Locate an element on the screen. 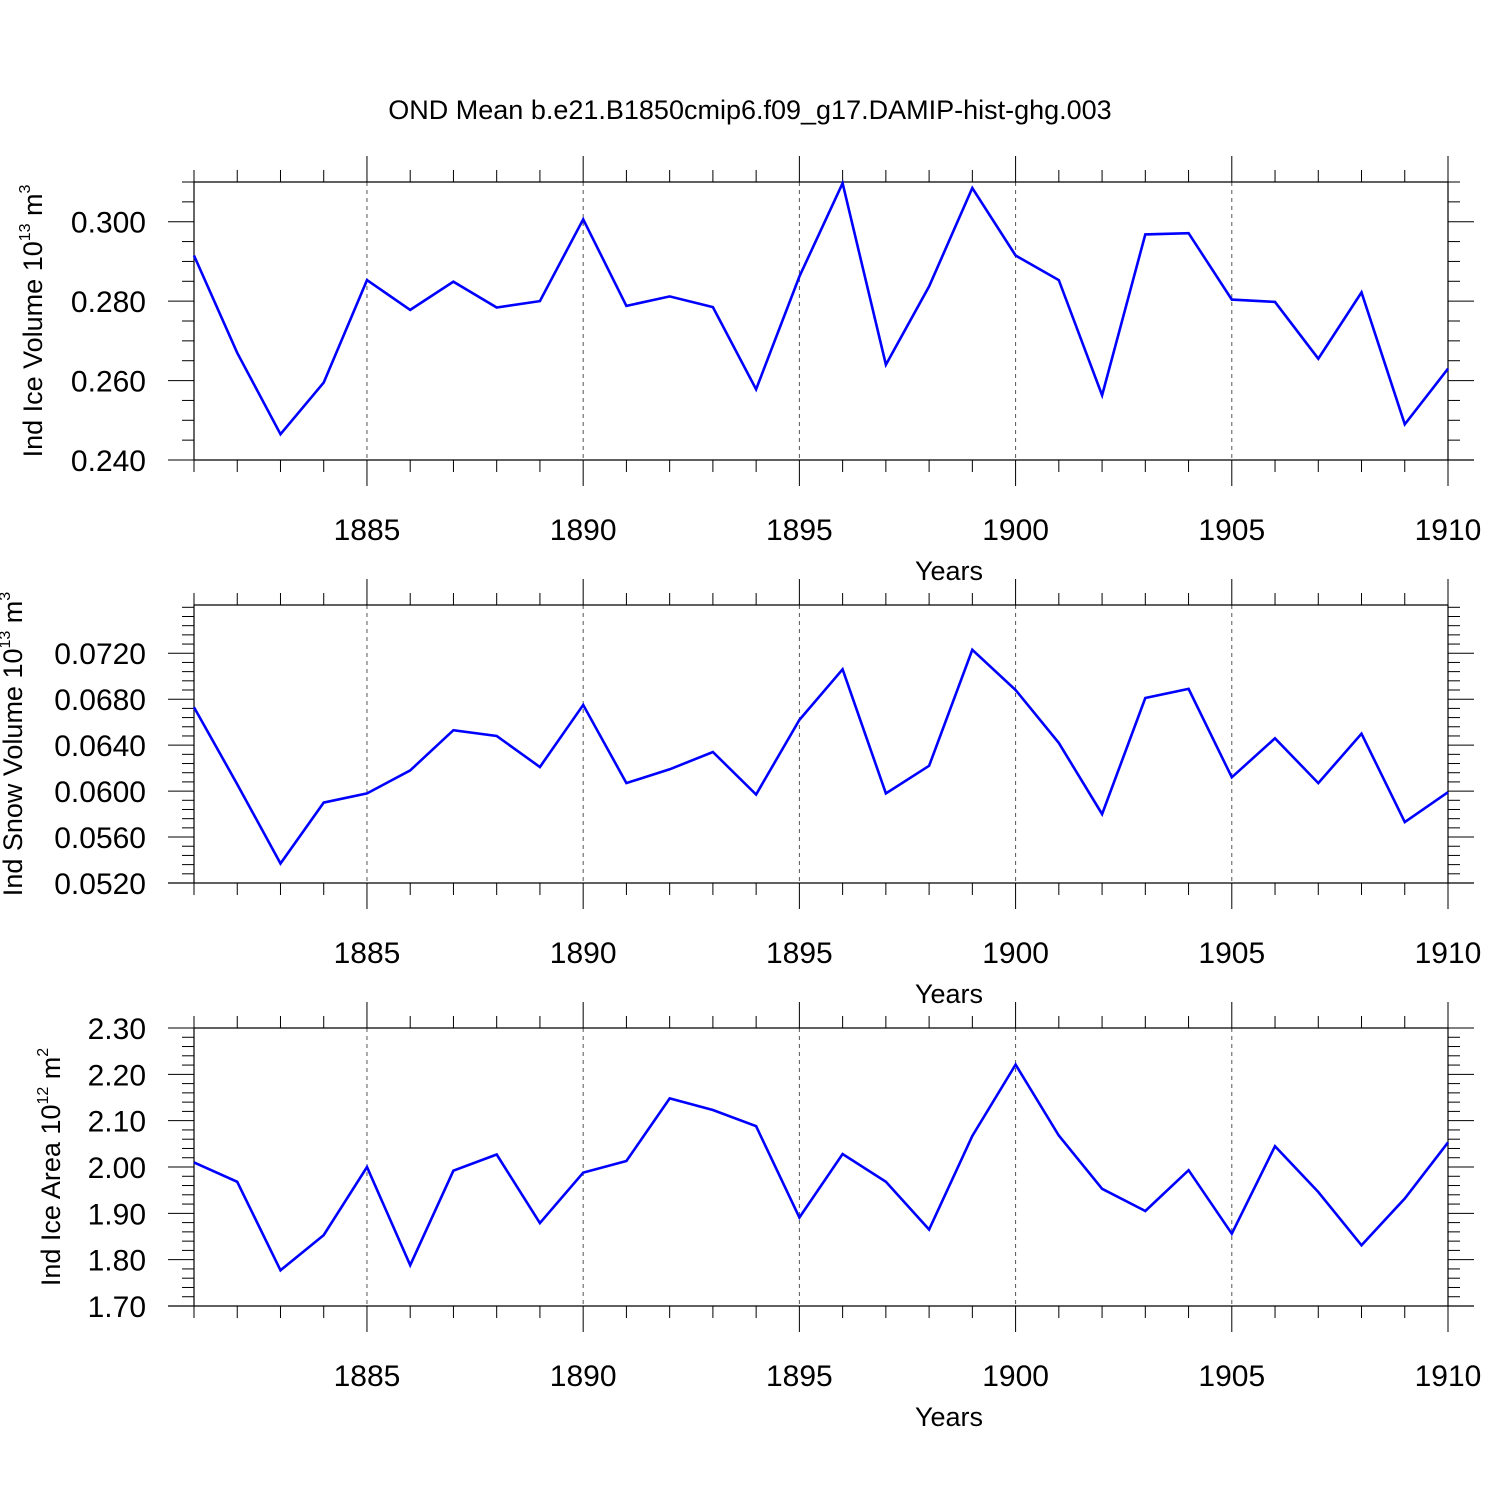 This screenshot has width=1500, height=1500. y-axis-label-part: Ind Snow Volume 10 is located at coordinates (14, 773).